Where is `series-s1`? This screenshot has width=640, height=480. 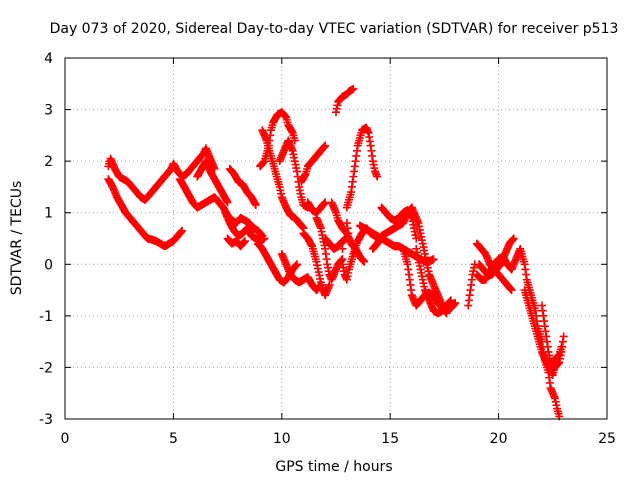
series-s1 is located at coordinates (161, 174).